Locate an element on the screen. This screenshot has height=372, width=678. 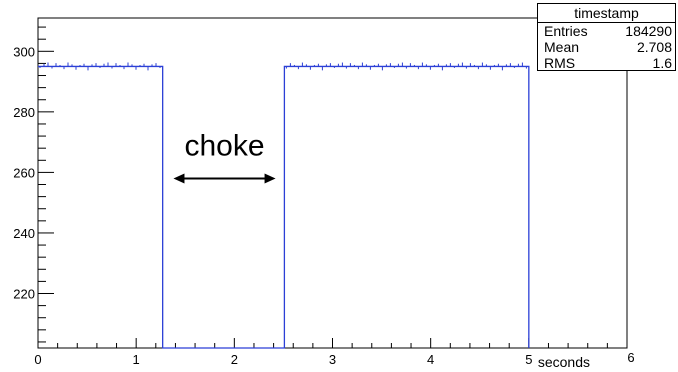
stats-value: 2.708 is located at coordinates (654, 47).